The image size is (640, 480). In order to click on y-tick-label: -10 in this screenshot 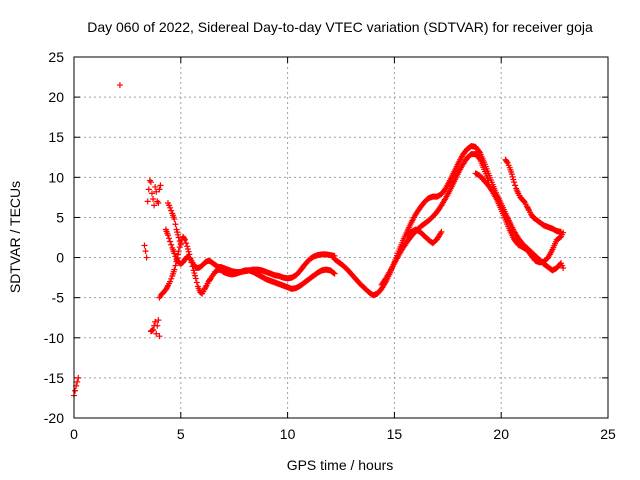, I will do `click(54, 338)`.